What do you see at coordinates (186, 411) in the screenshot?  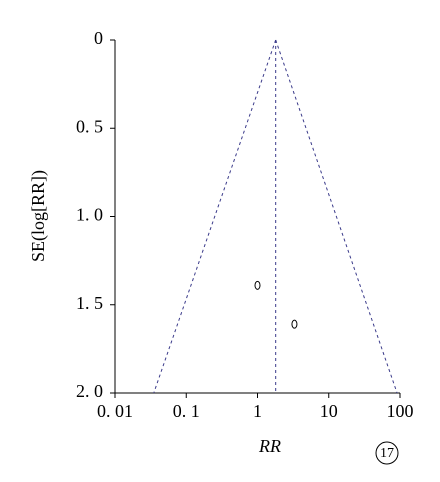 I see `x-tick-label: 0. 1` at bounding box center [186, 411].